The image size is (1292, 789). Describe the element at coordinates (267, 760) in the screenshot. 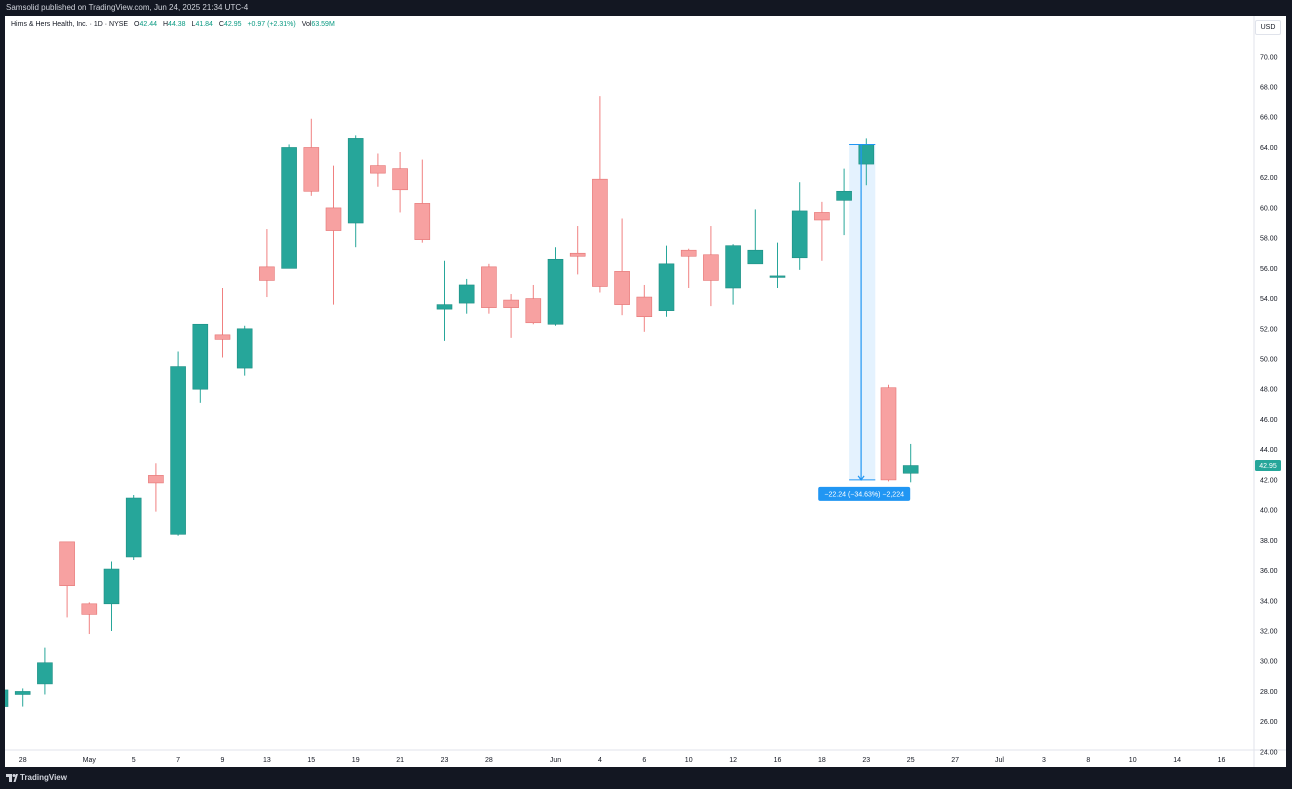

I see `x-tick-label: 13` at that location.